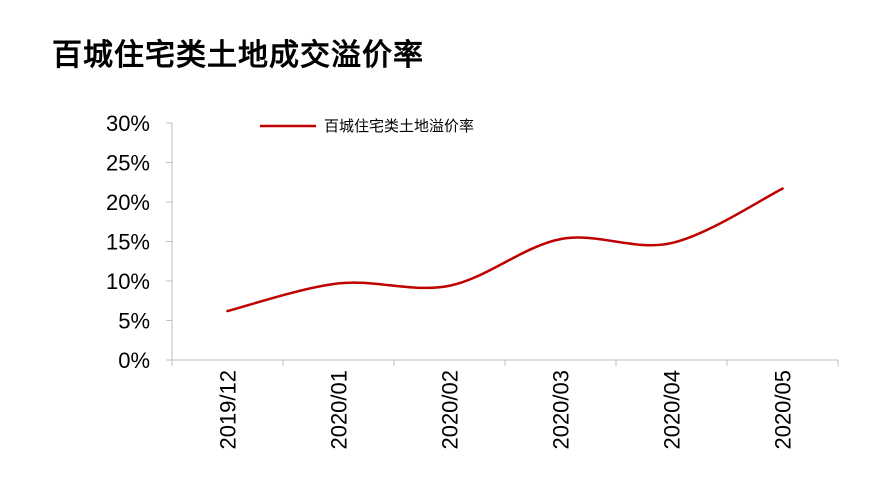  Describe the element at coordinates (128, 123) in the screenshot. I see `y-tick-label: 30%` at that location.